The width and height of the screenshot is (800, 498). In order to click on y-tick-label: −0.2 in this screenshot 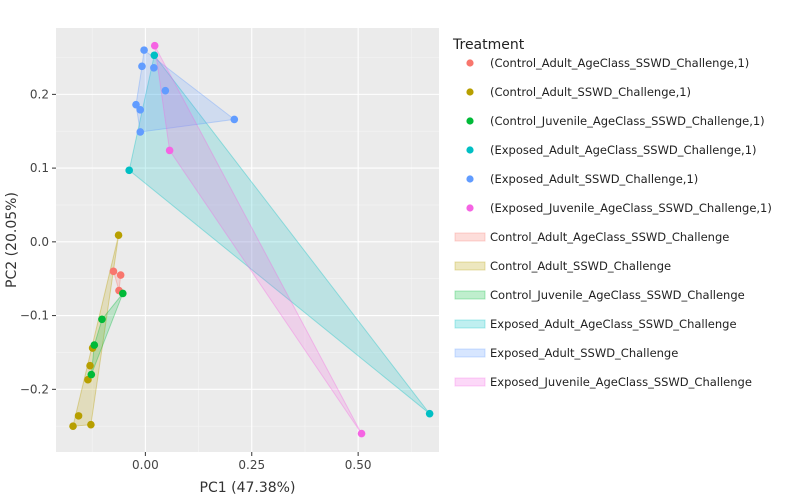, I will do `click(34, 389)`.